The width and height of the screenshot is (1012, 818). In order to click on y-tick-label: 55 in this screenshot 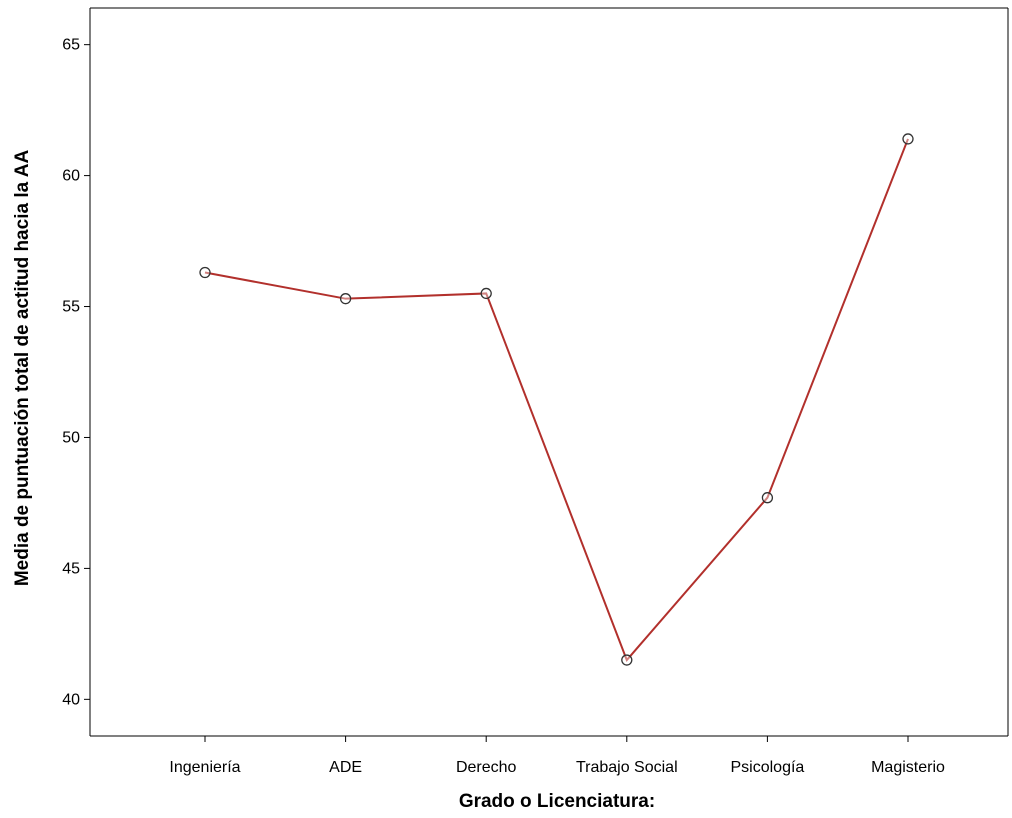, I will do `click(71, 307)`.